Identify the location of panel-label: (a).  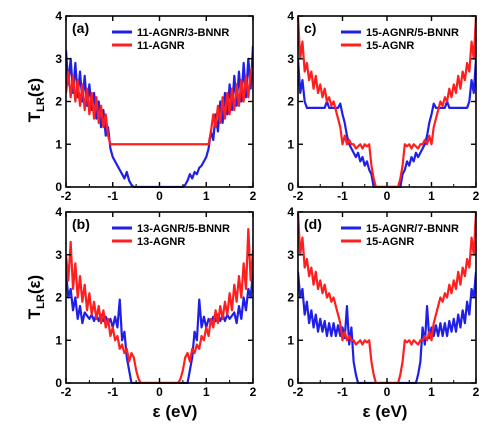
(80, 28).